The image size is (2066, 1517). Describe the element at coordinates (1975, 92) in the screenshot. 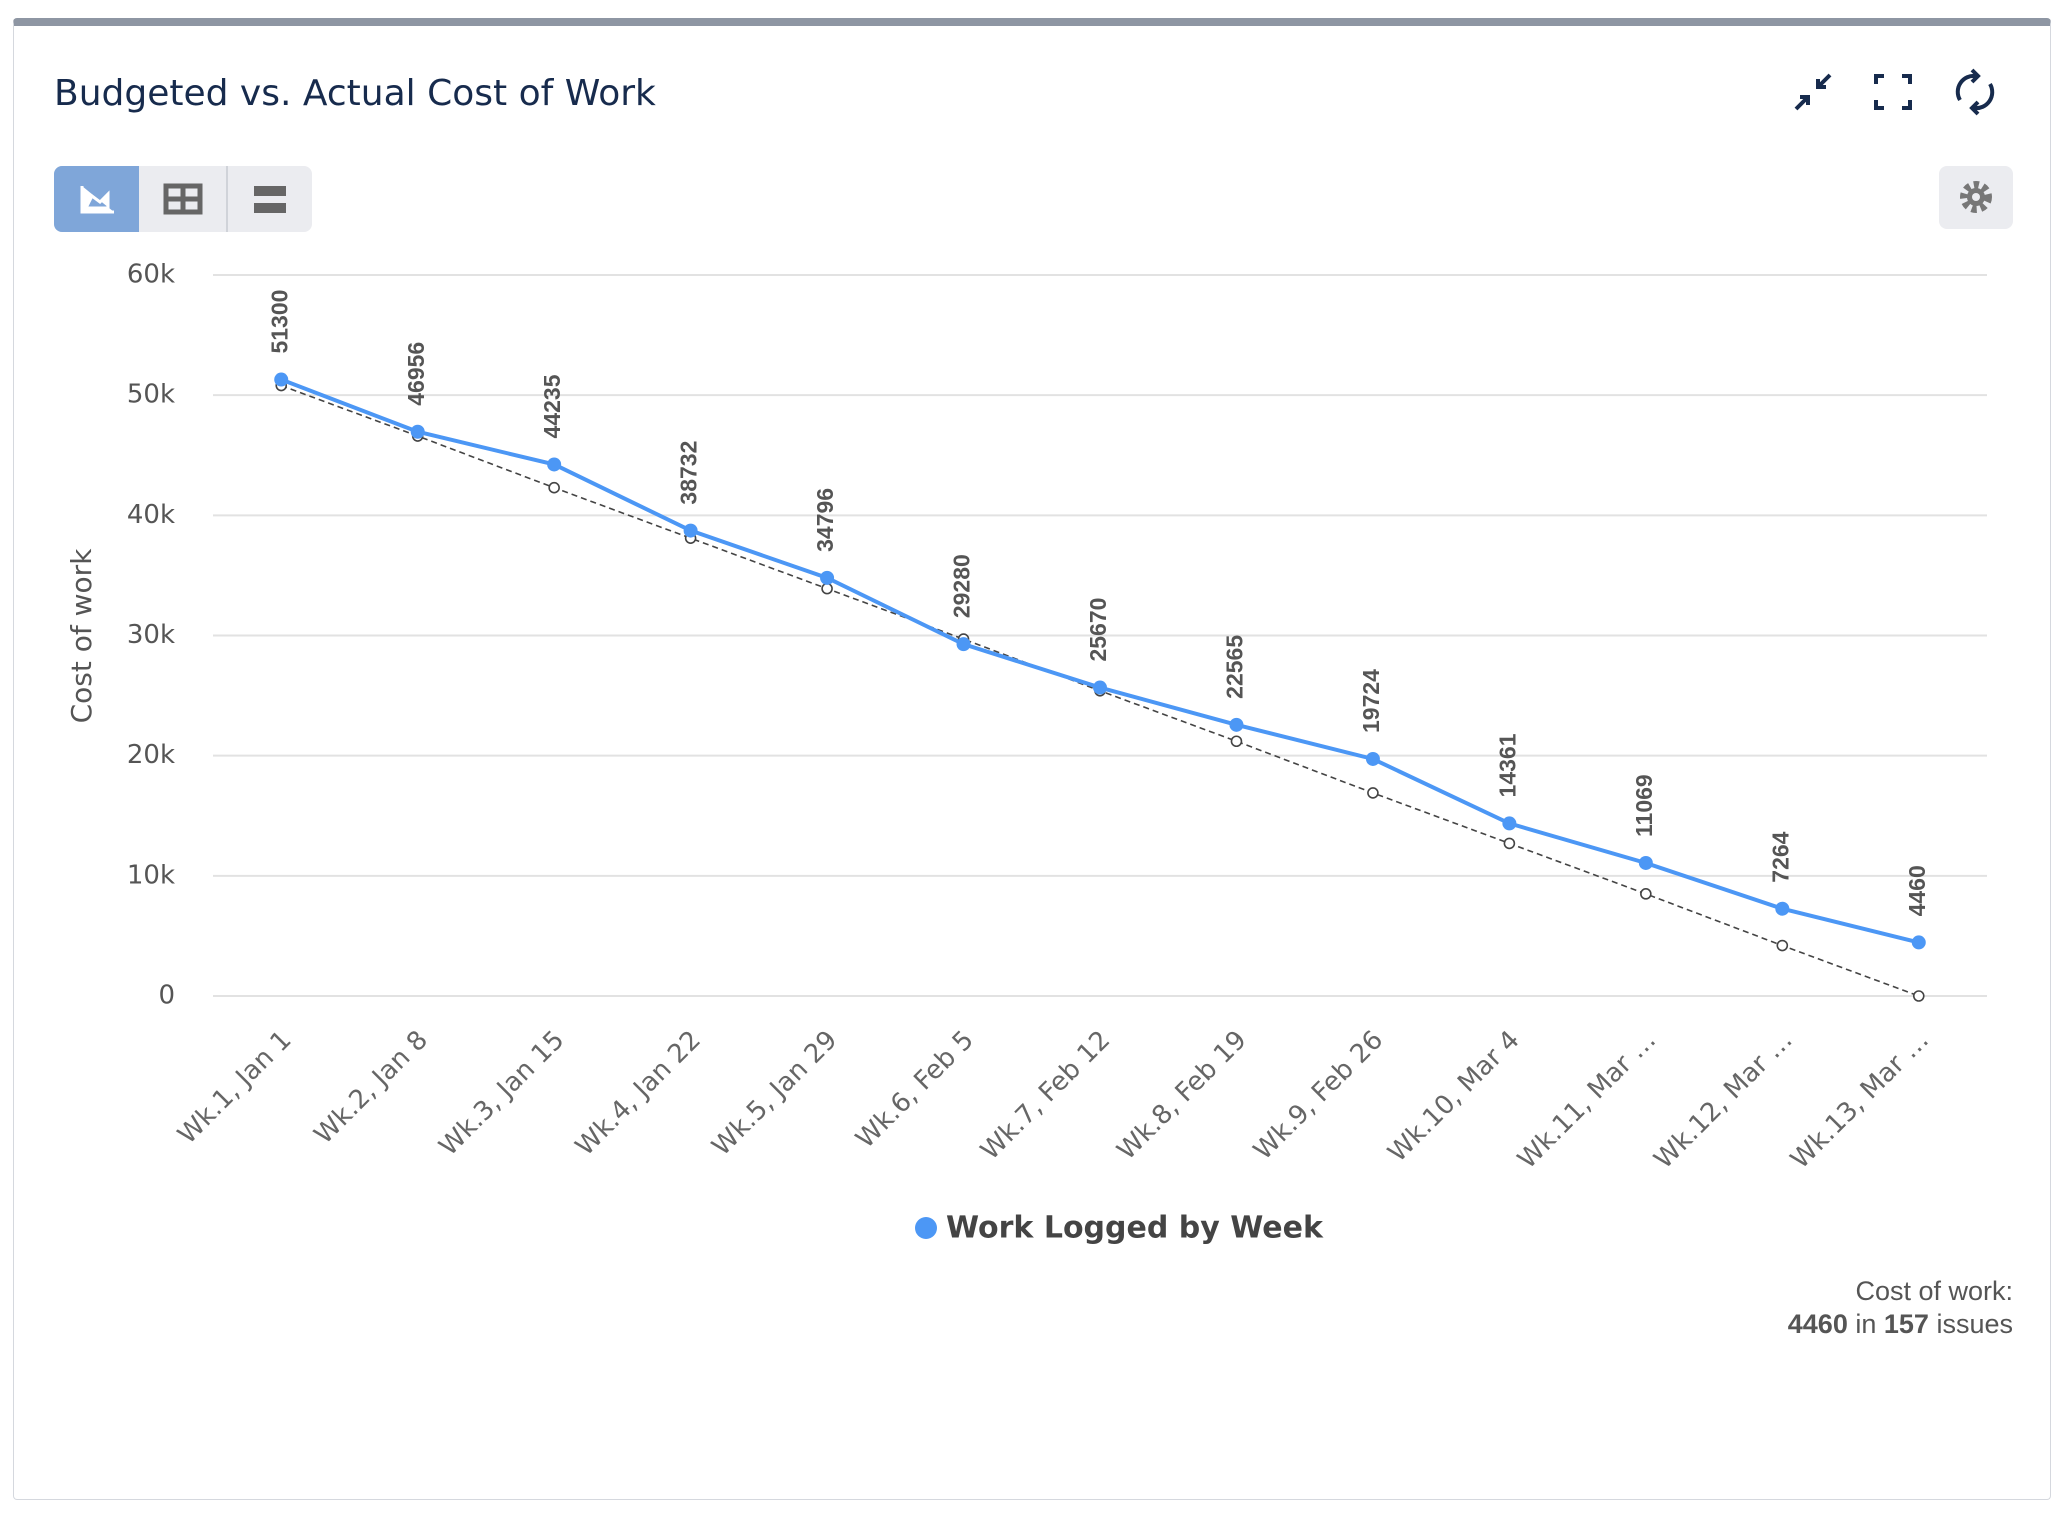

I see `refresh-icon` at that location.